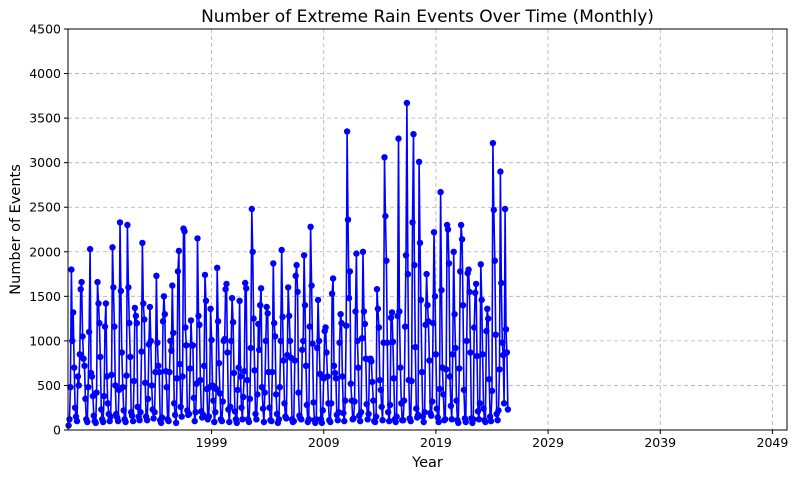  Describe the element at coordinates (45, 251) in the screenshot. I see `y-tick-label: 2000` at that location.